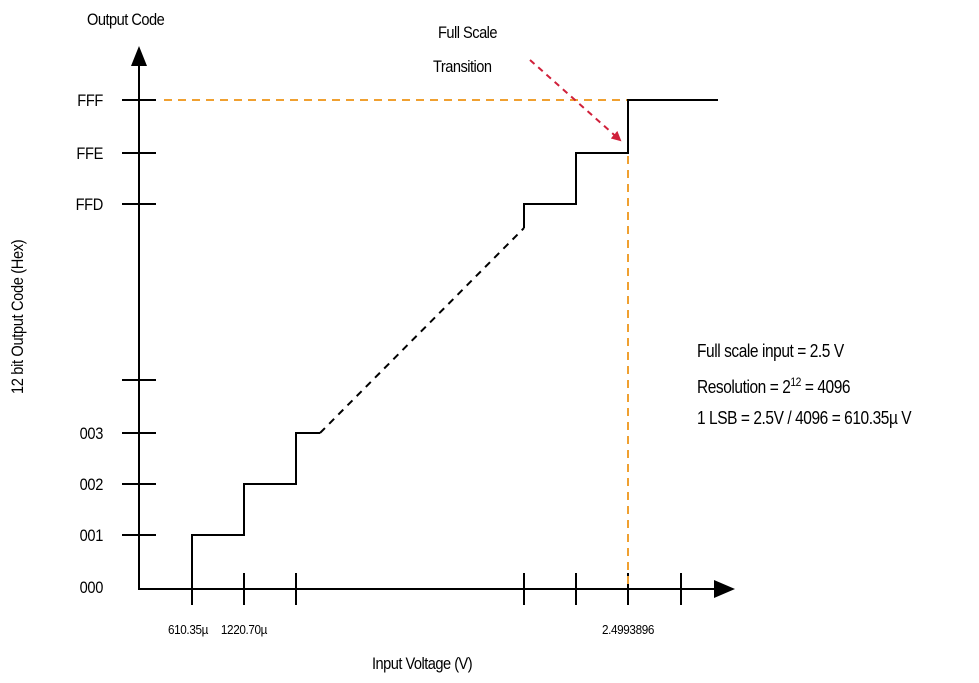  I want to click on y-tick-label-ffe: FFE, so click(89, 153).